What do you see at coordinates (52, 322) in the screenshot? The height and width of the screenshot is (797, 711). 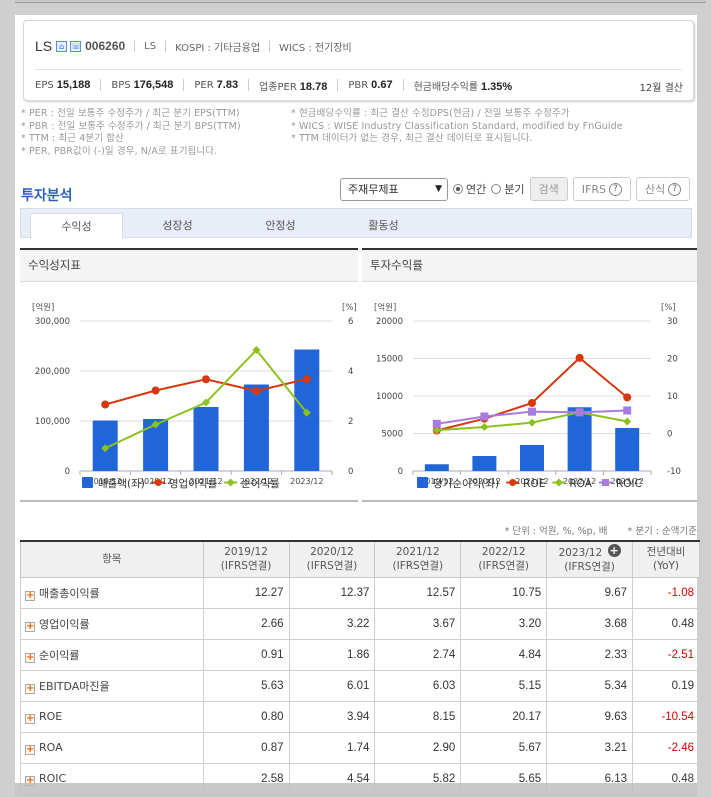 I see `svg-text: 300,000` at bounding box center [52, 322].